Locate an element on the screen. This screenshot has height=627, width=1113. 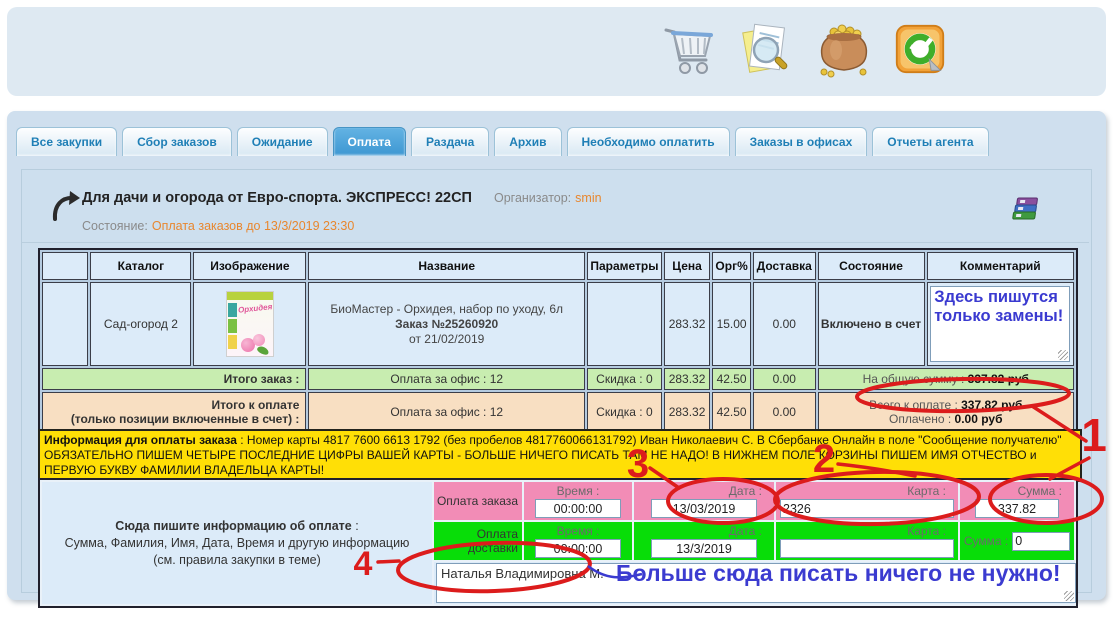
order-card-cell: Карта : is located at coordinates (867, 501).